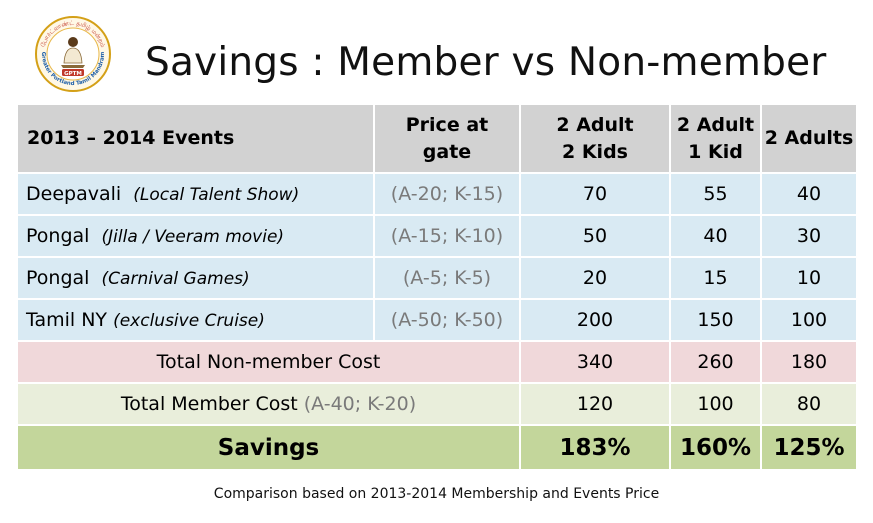  I want to click on header-2adults: 2 Adults, so click(809, 138).